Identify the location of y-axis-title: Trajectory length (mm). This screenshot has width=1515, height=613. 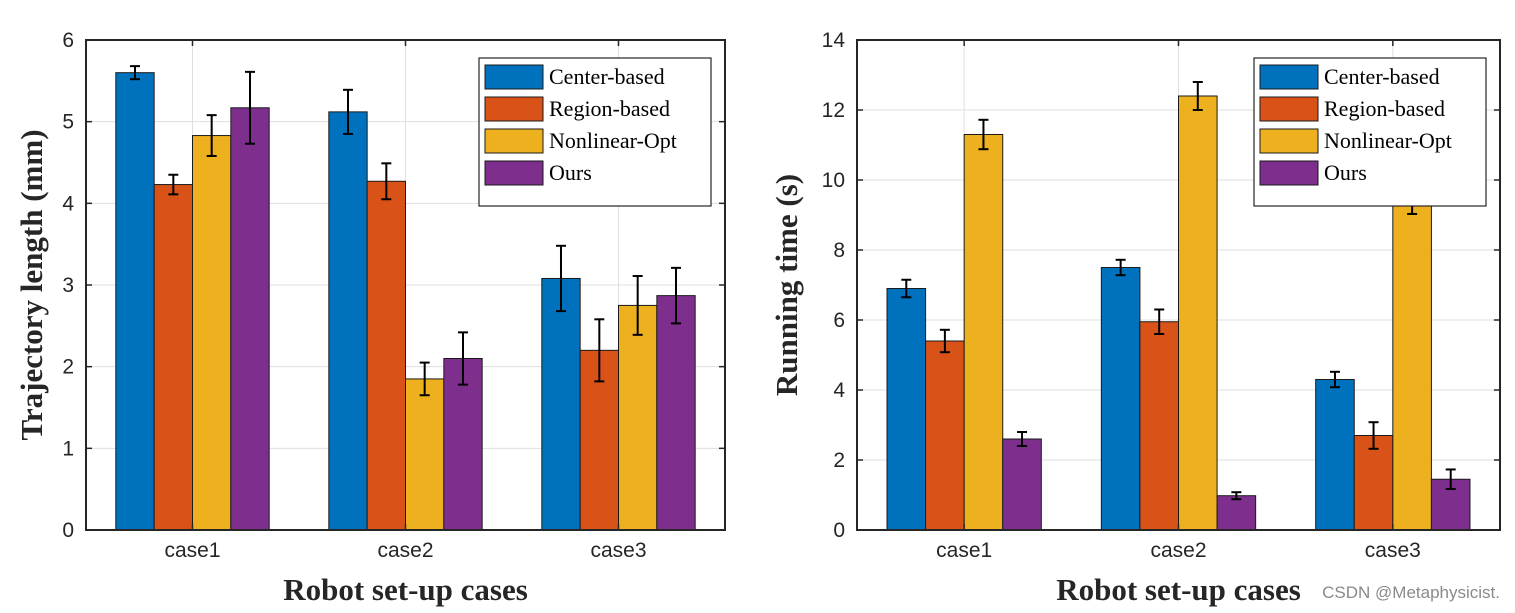
(31, 284).